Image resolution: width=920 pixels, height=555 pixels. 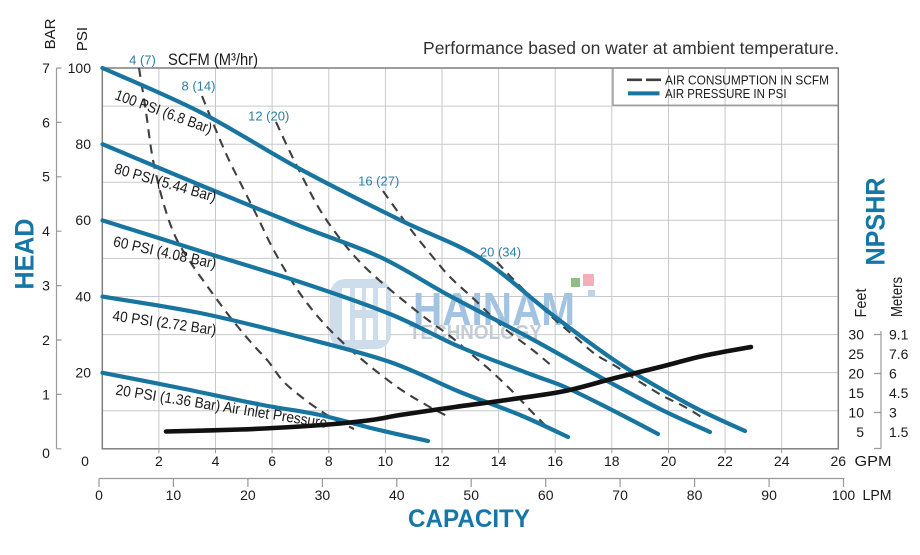 What do you see at coordinates (378, 181) in the screenshot?
I see `svg-text: 16 (27)` at bounding box center [378, 181].